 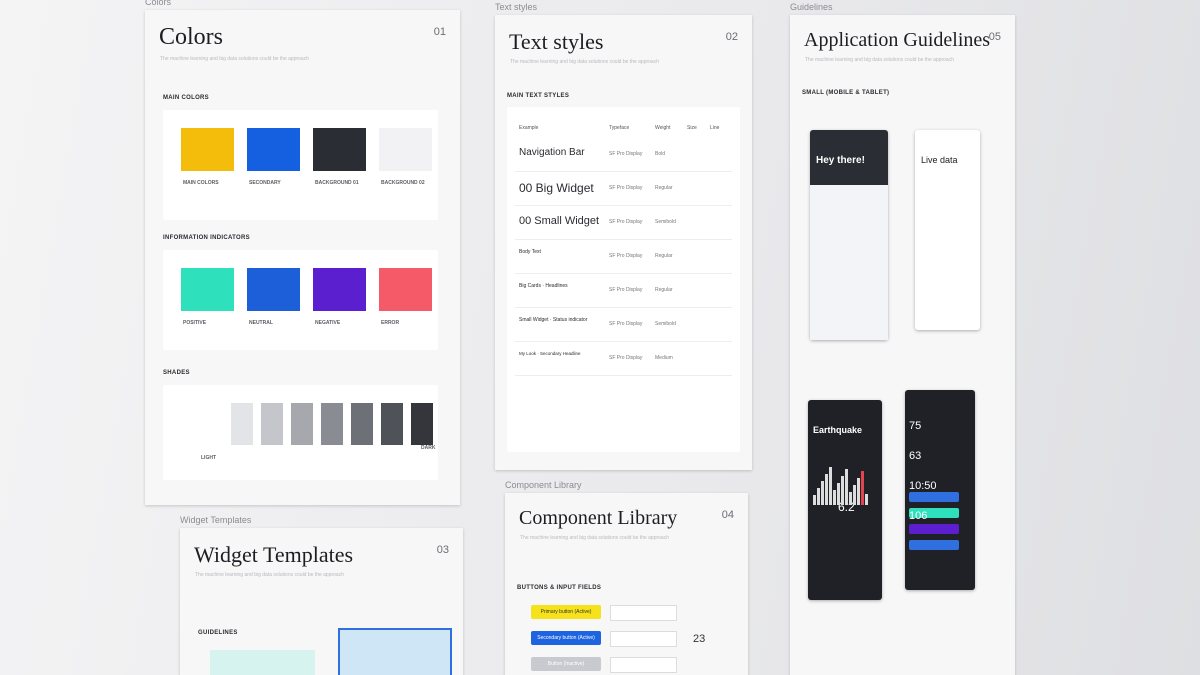 What do you see at coordinates (559, 221) in the screenshot?
I see `style-cell: 00 Small Widget` at bounding box center [559, 221].